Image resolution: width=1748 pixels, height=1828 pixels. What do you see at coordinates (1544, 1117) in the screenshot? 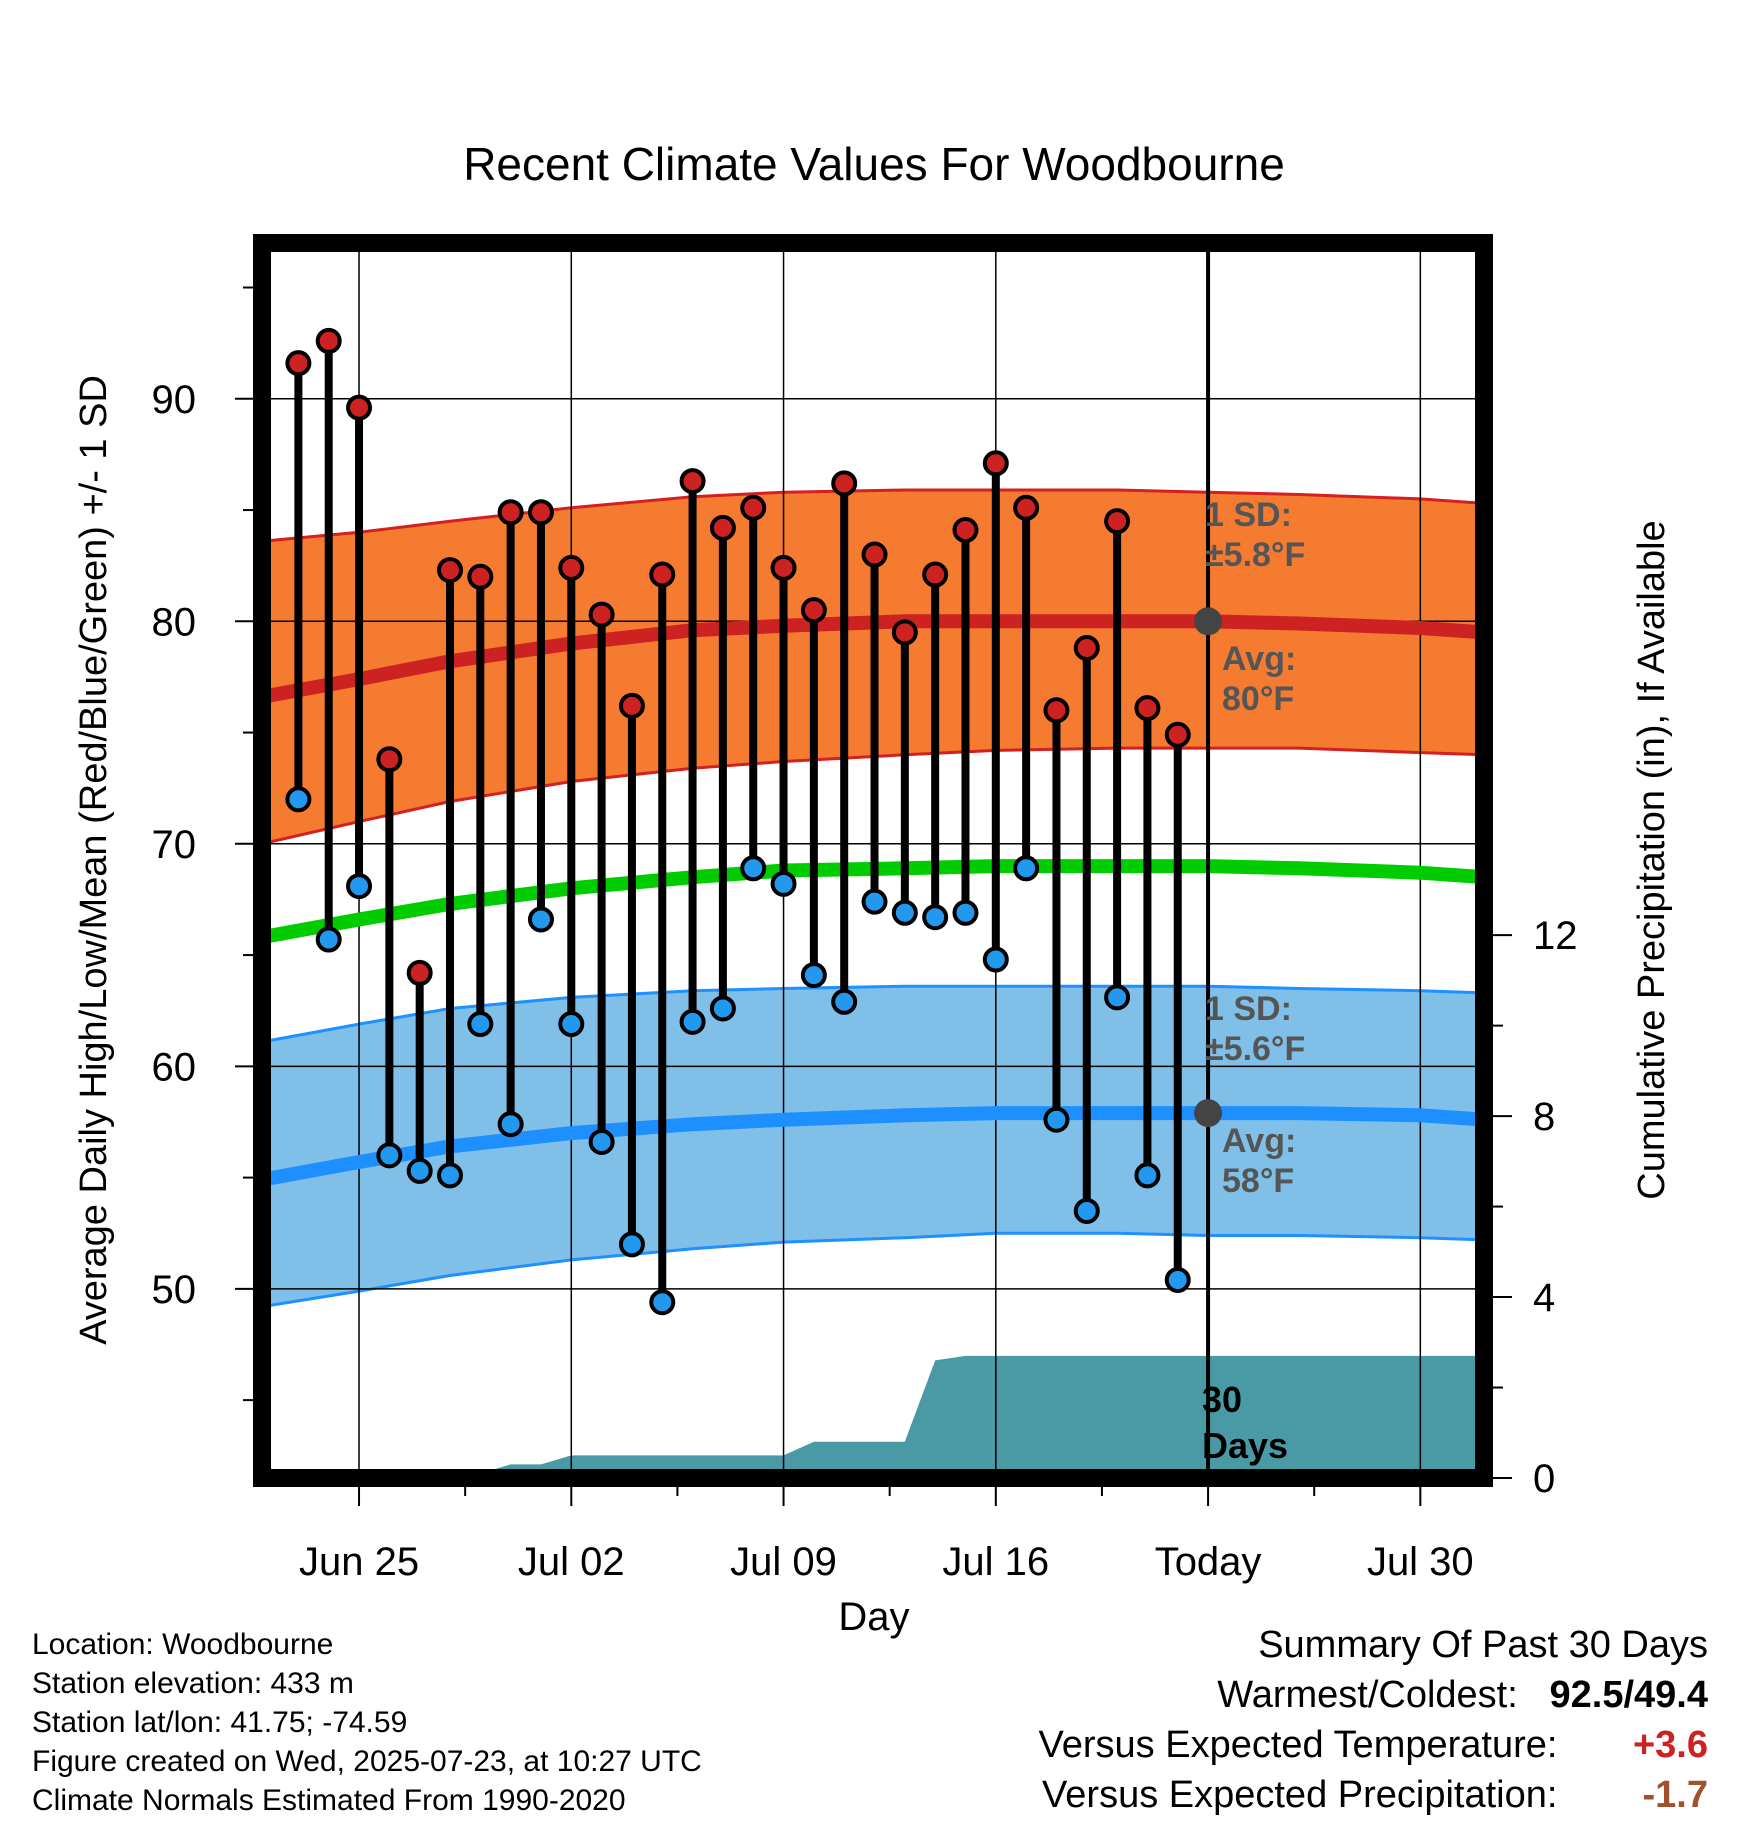
I see `y-tick-label-right: 8` at bounding box center [1544, 1117].